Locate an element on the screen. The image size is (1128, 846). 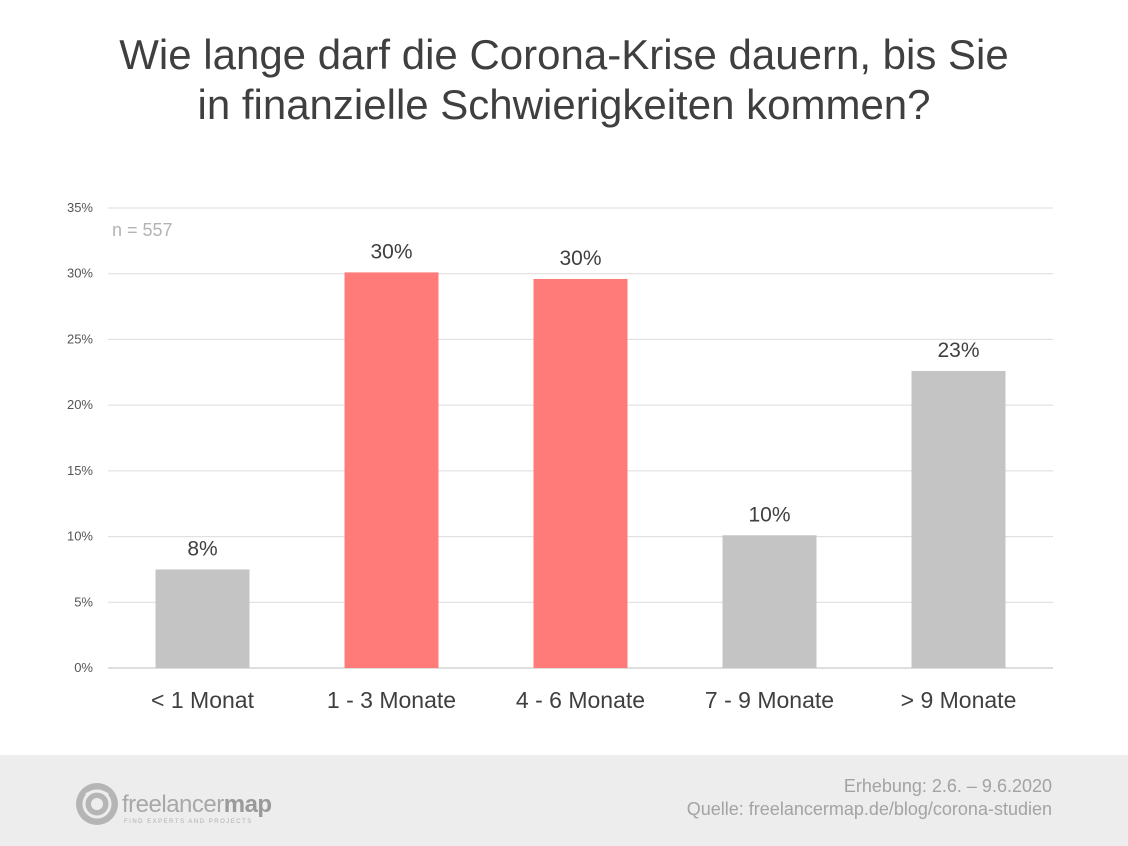
y-tick-label: 10% is located at coordinates (80, 536).